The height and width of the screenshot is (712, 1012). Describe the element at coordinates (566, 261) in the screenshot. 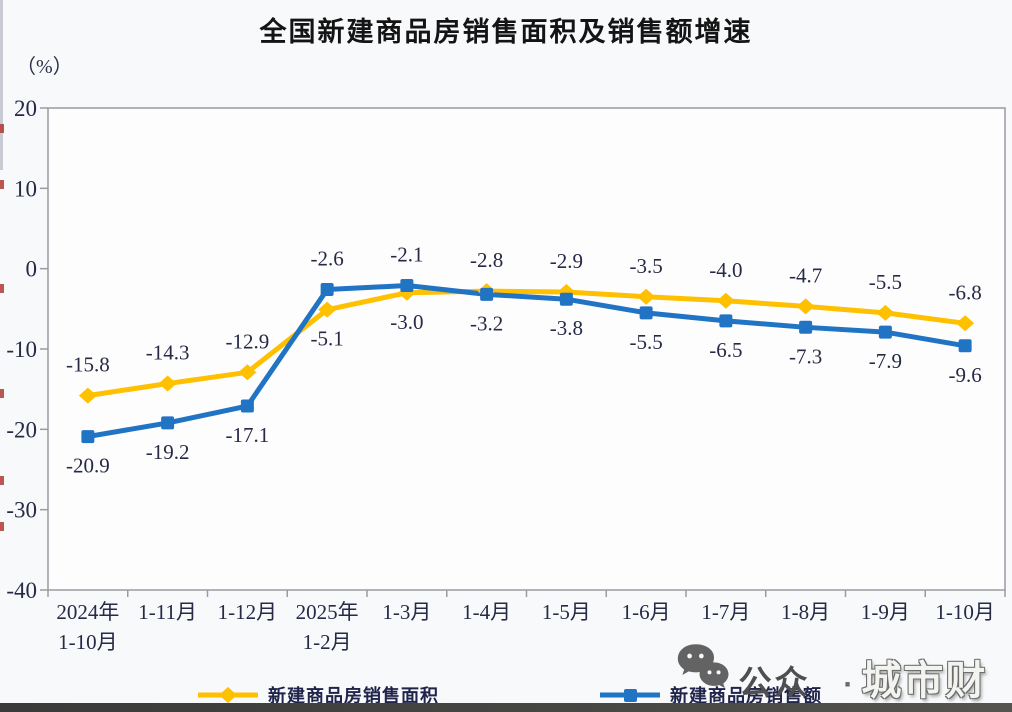

I see `data-label: -2.9` at that location.